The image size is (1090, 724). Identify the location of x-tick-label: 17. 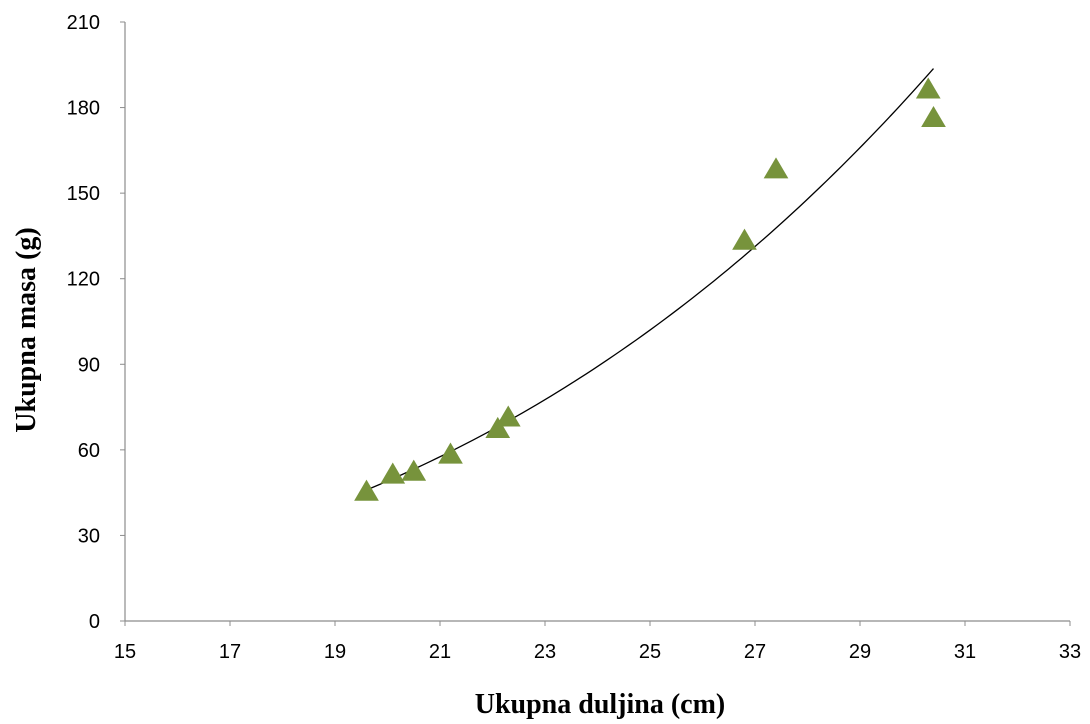
(230, 652).